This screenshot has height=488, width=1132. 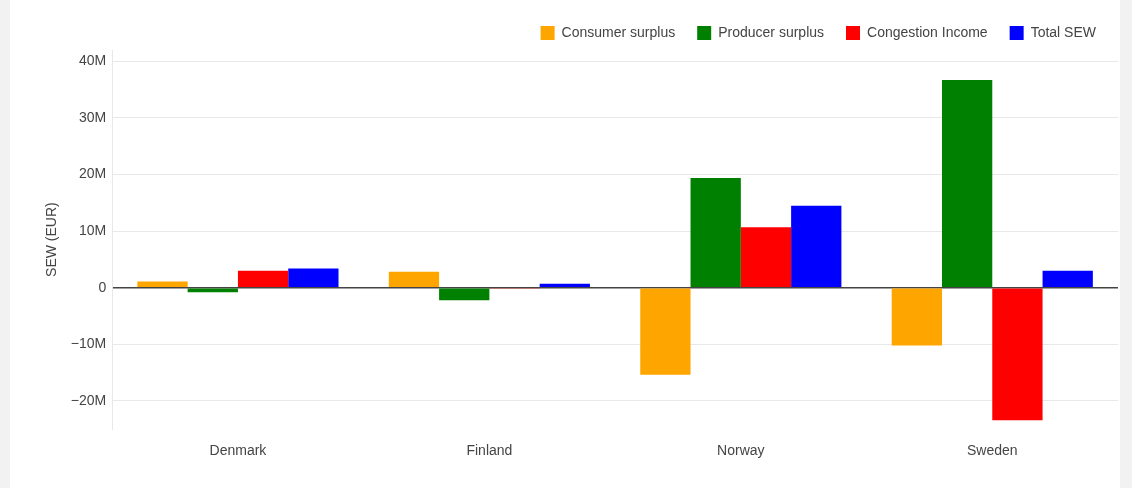 What do you see at coordinates (88, 399) in the screenshot?
I see `y-tick-label: −20M` at bounding box center [88, 399].